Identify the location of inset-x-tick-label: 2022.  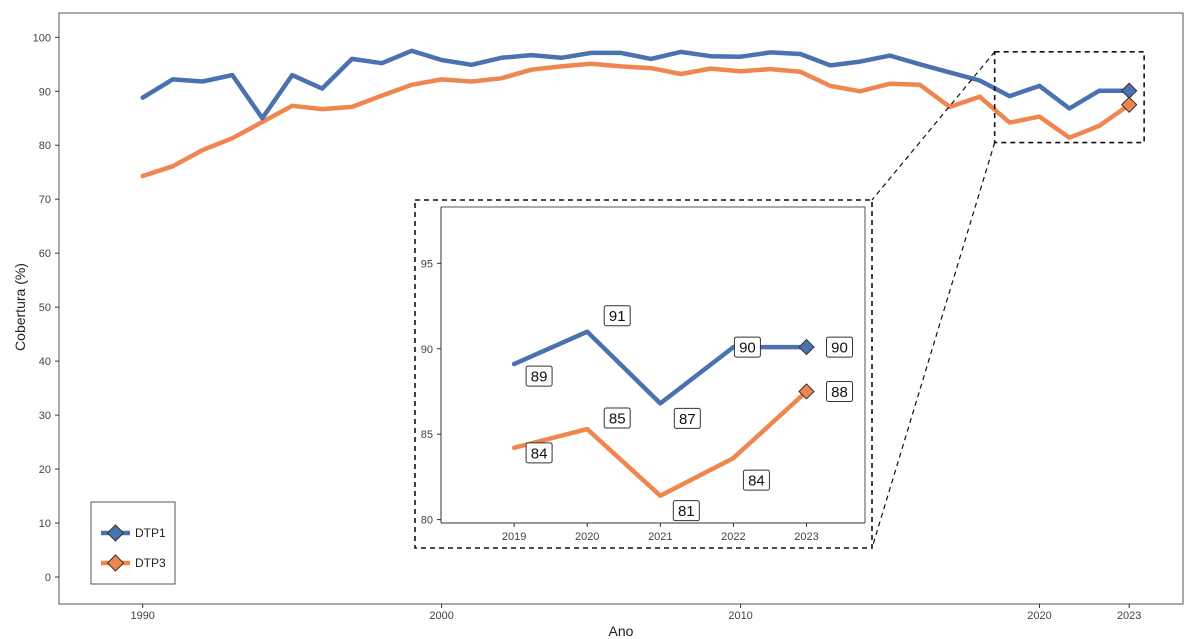
(733, 537).